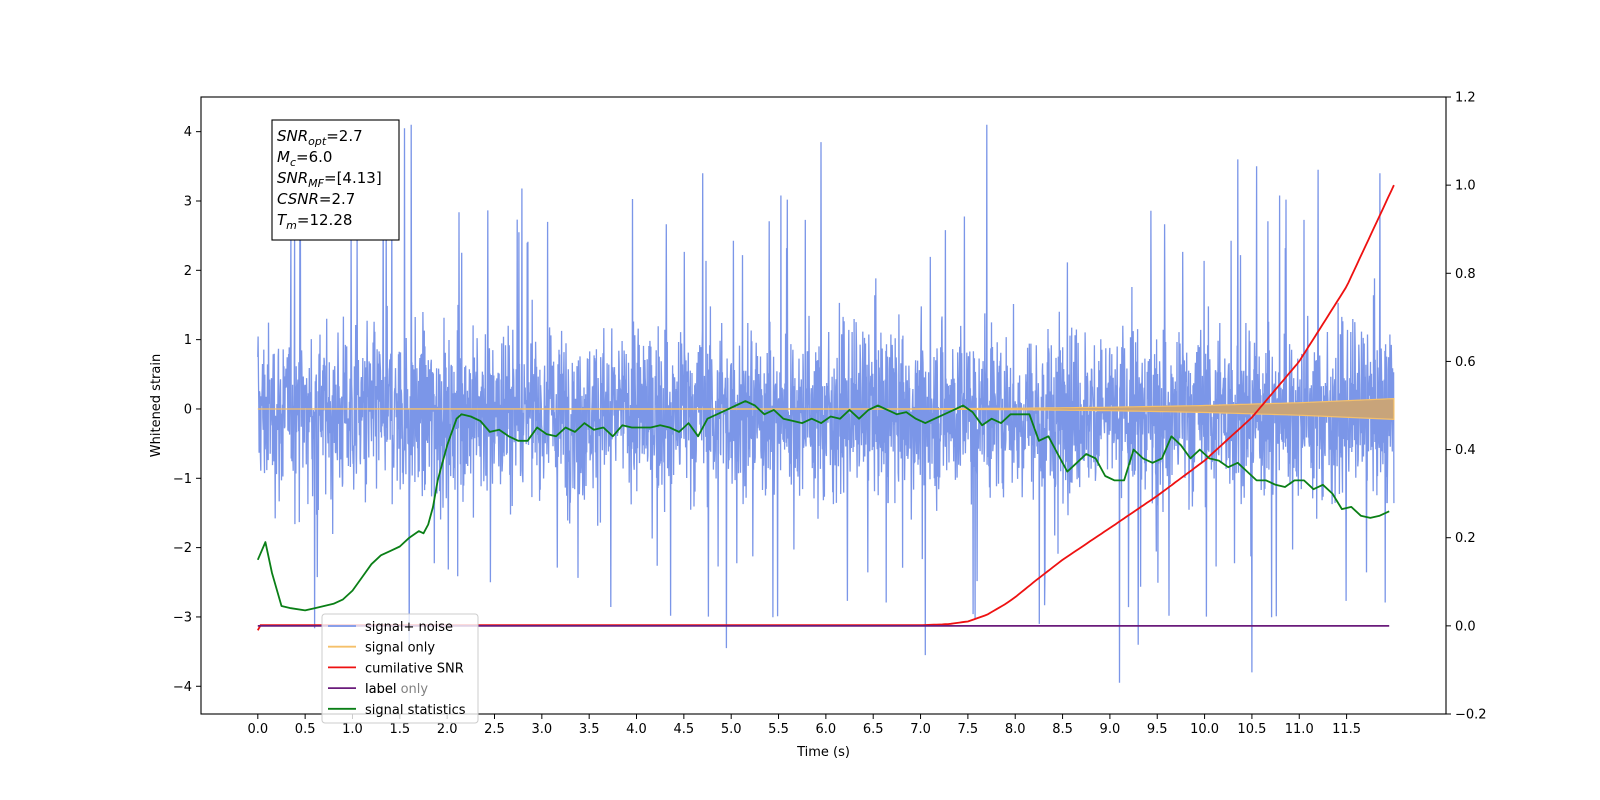 This screenshot has width=1600, height=800. I want to click on legend-hidden-label: label only, so click(396, 689).